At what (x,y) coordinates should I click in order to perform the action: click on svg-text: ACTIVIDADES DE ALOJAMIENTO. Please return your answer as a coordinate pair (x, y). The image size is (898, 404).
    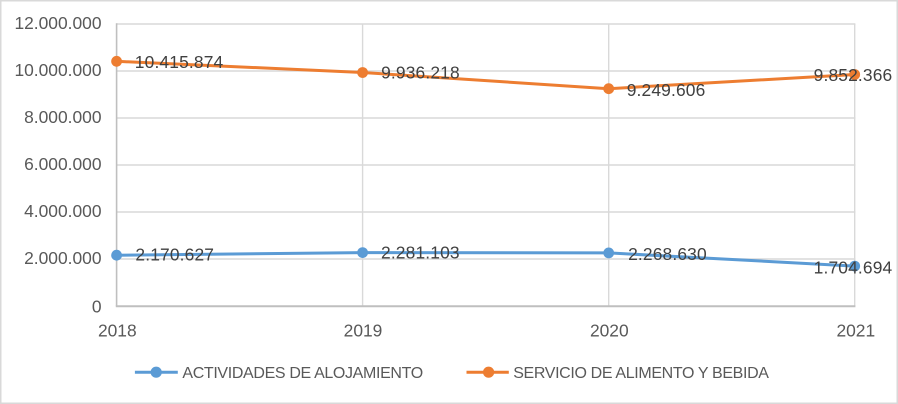
    Looking at the image, I should click on (302, 373).